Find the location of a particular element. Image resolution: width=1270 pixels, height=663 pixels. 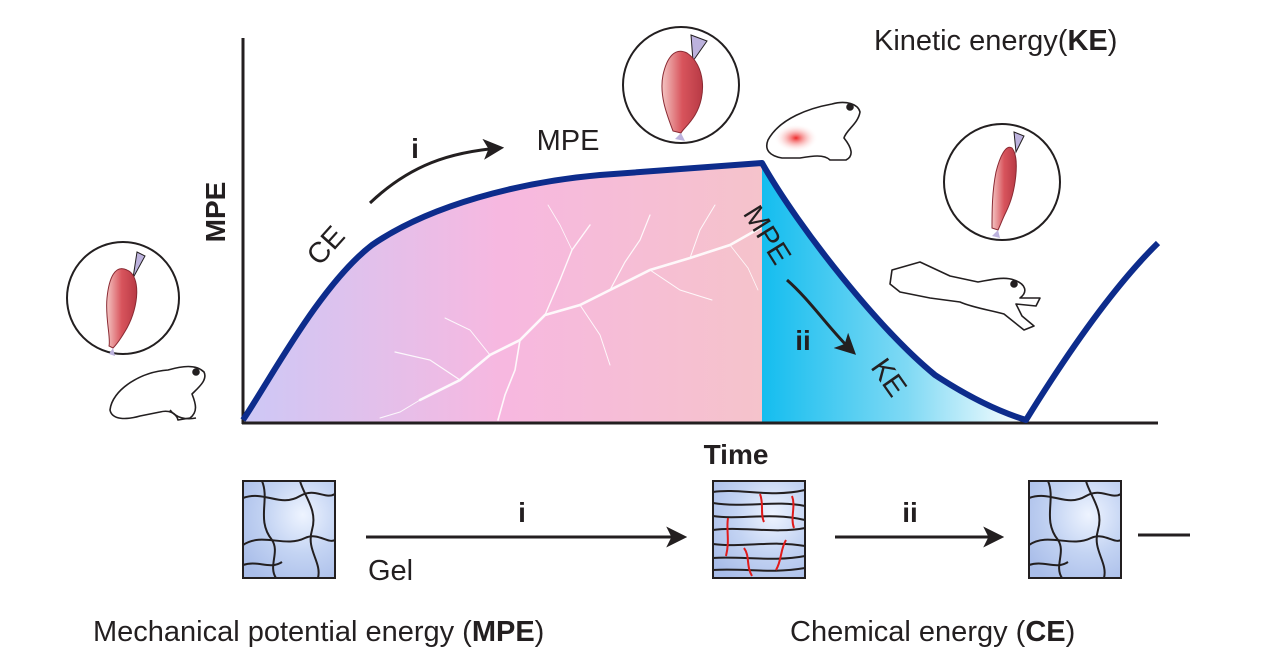

label-step-i: i is located at coordinates (415, 148).